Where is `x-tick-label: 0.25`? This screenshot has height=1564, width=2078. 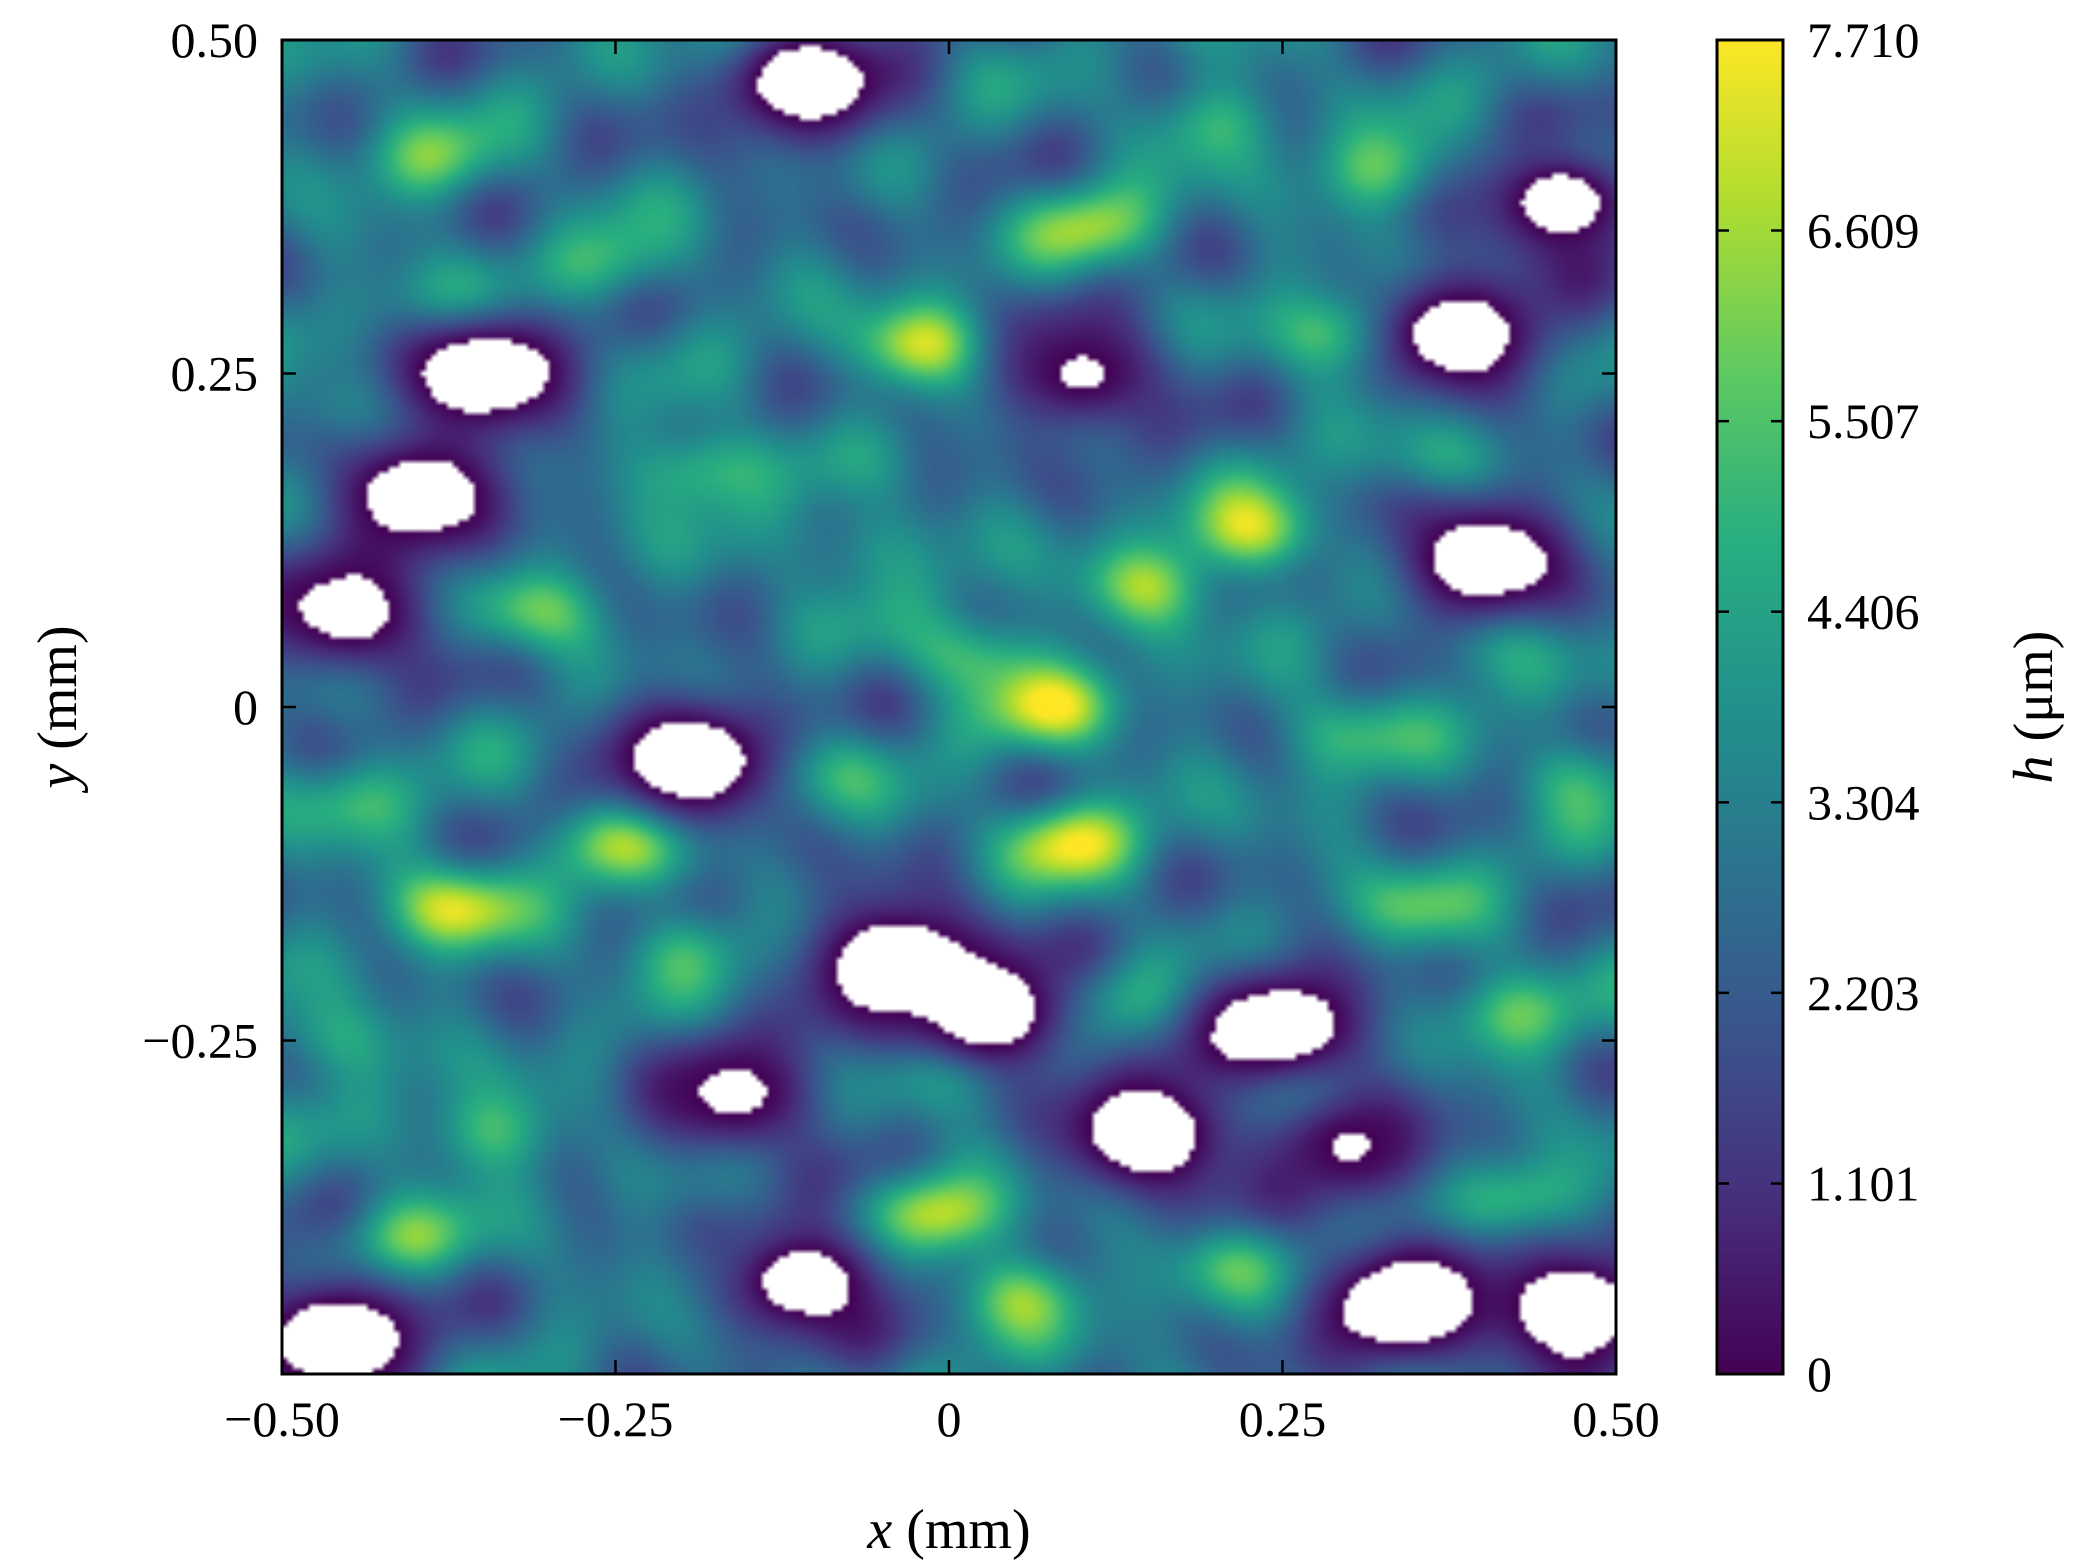
x-tick-label: 0.25 is located at coordinates (1283, 1419).